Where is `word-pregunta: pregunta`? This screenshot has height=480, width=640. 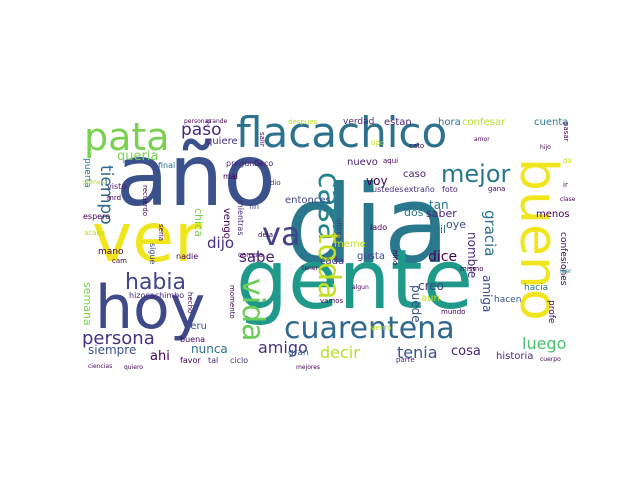 word-pregunta: pregunta is located at coordinates (244, 163).